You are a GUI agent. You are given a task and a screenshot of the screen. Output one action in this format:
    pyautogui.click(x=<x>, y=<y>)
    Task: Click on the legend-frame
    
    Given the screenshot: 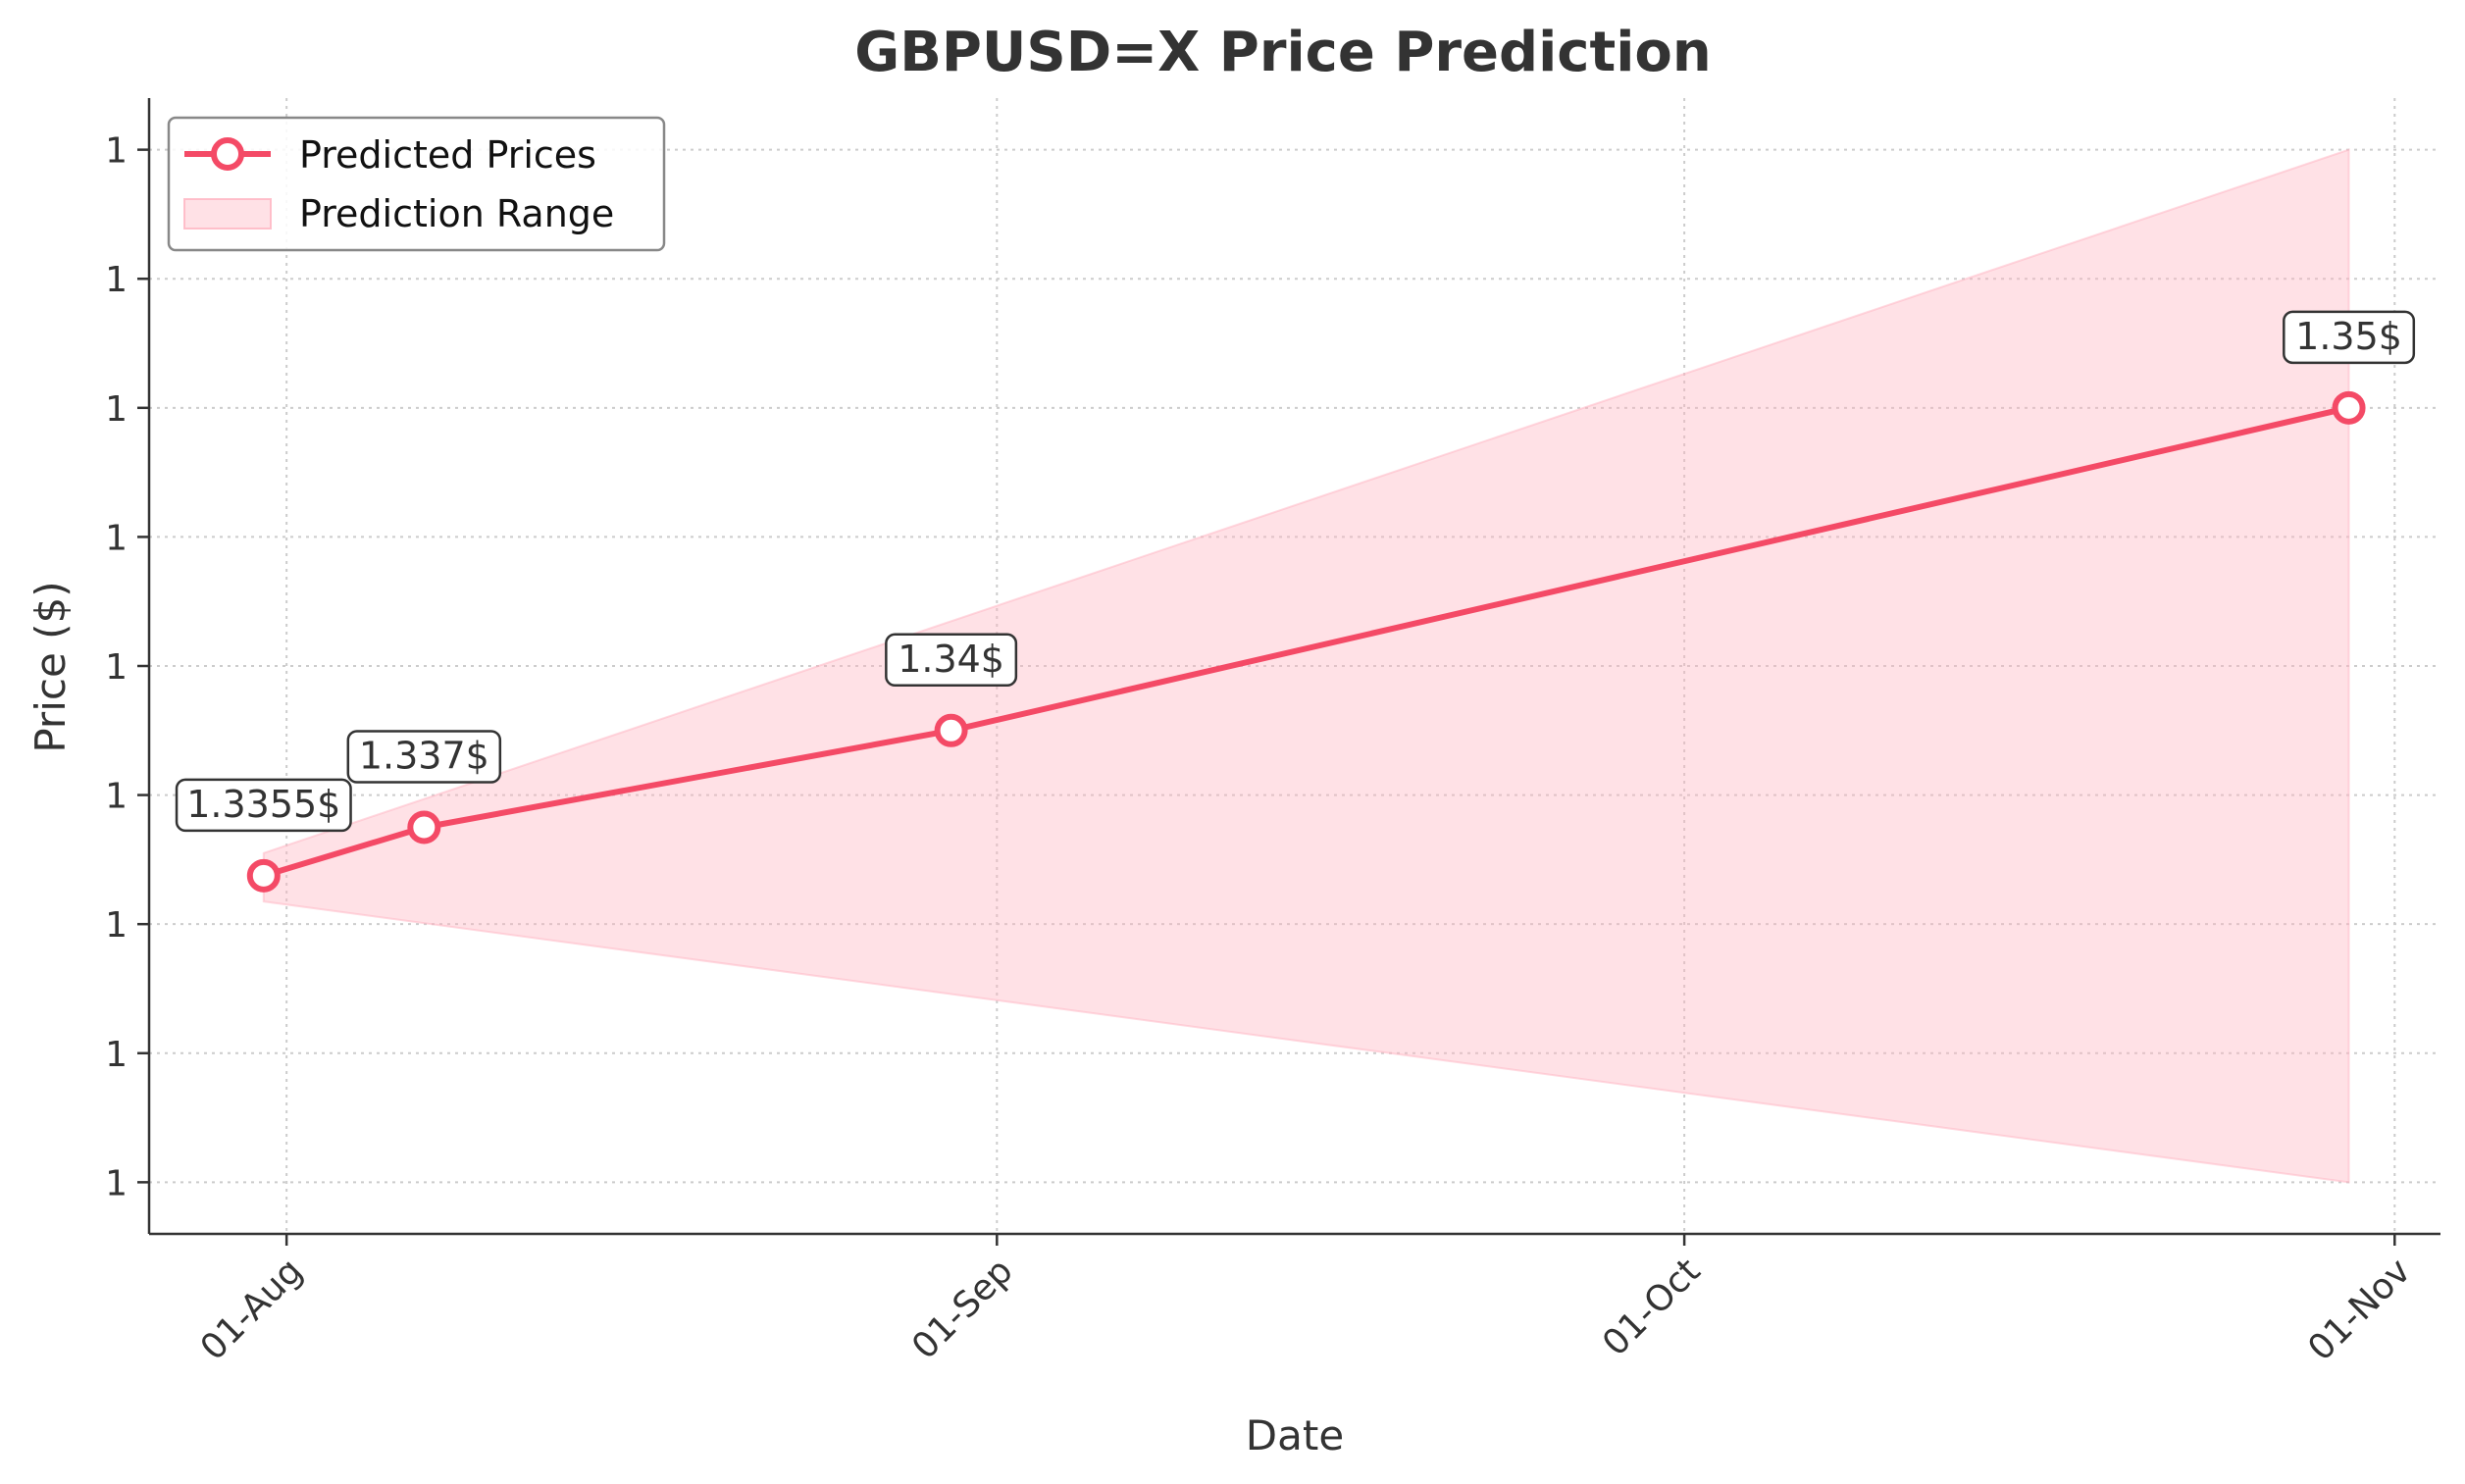 What is the action you would take?
    pyautogui.click(x=416, y=184)
    